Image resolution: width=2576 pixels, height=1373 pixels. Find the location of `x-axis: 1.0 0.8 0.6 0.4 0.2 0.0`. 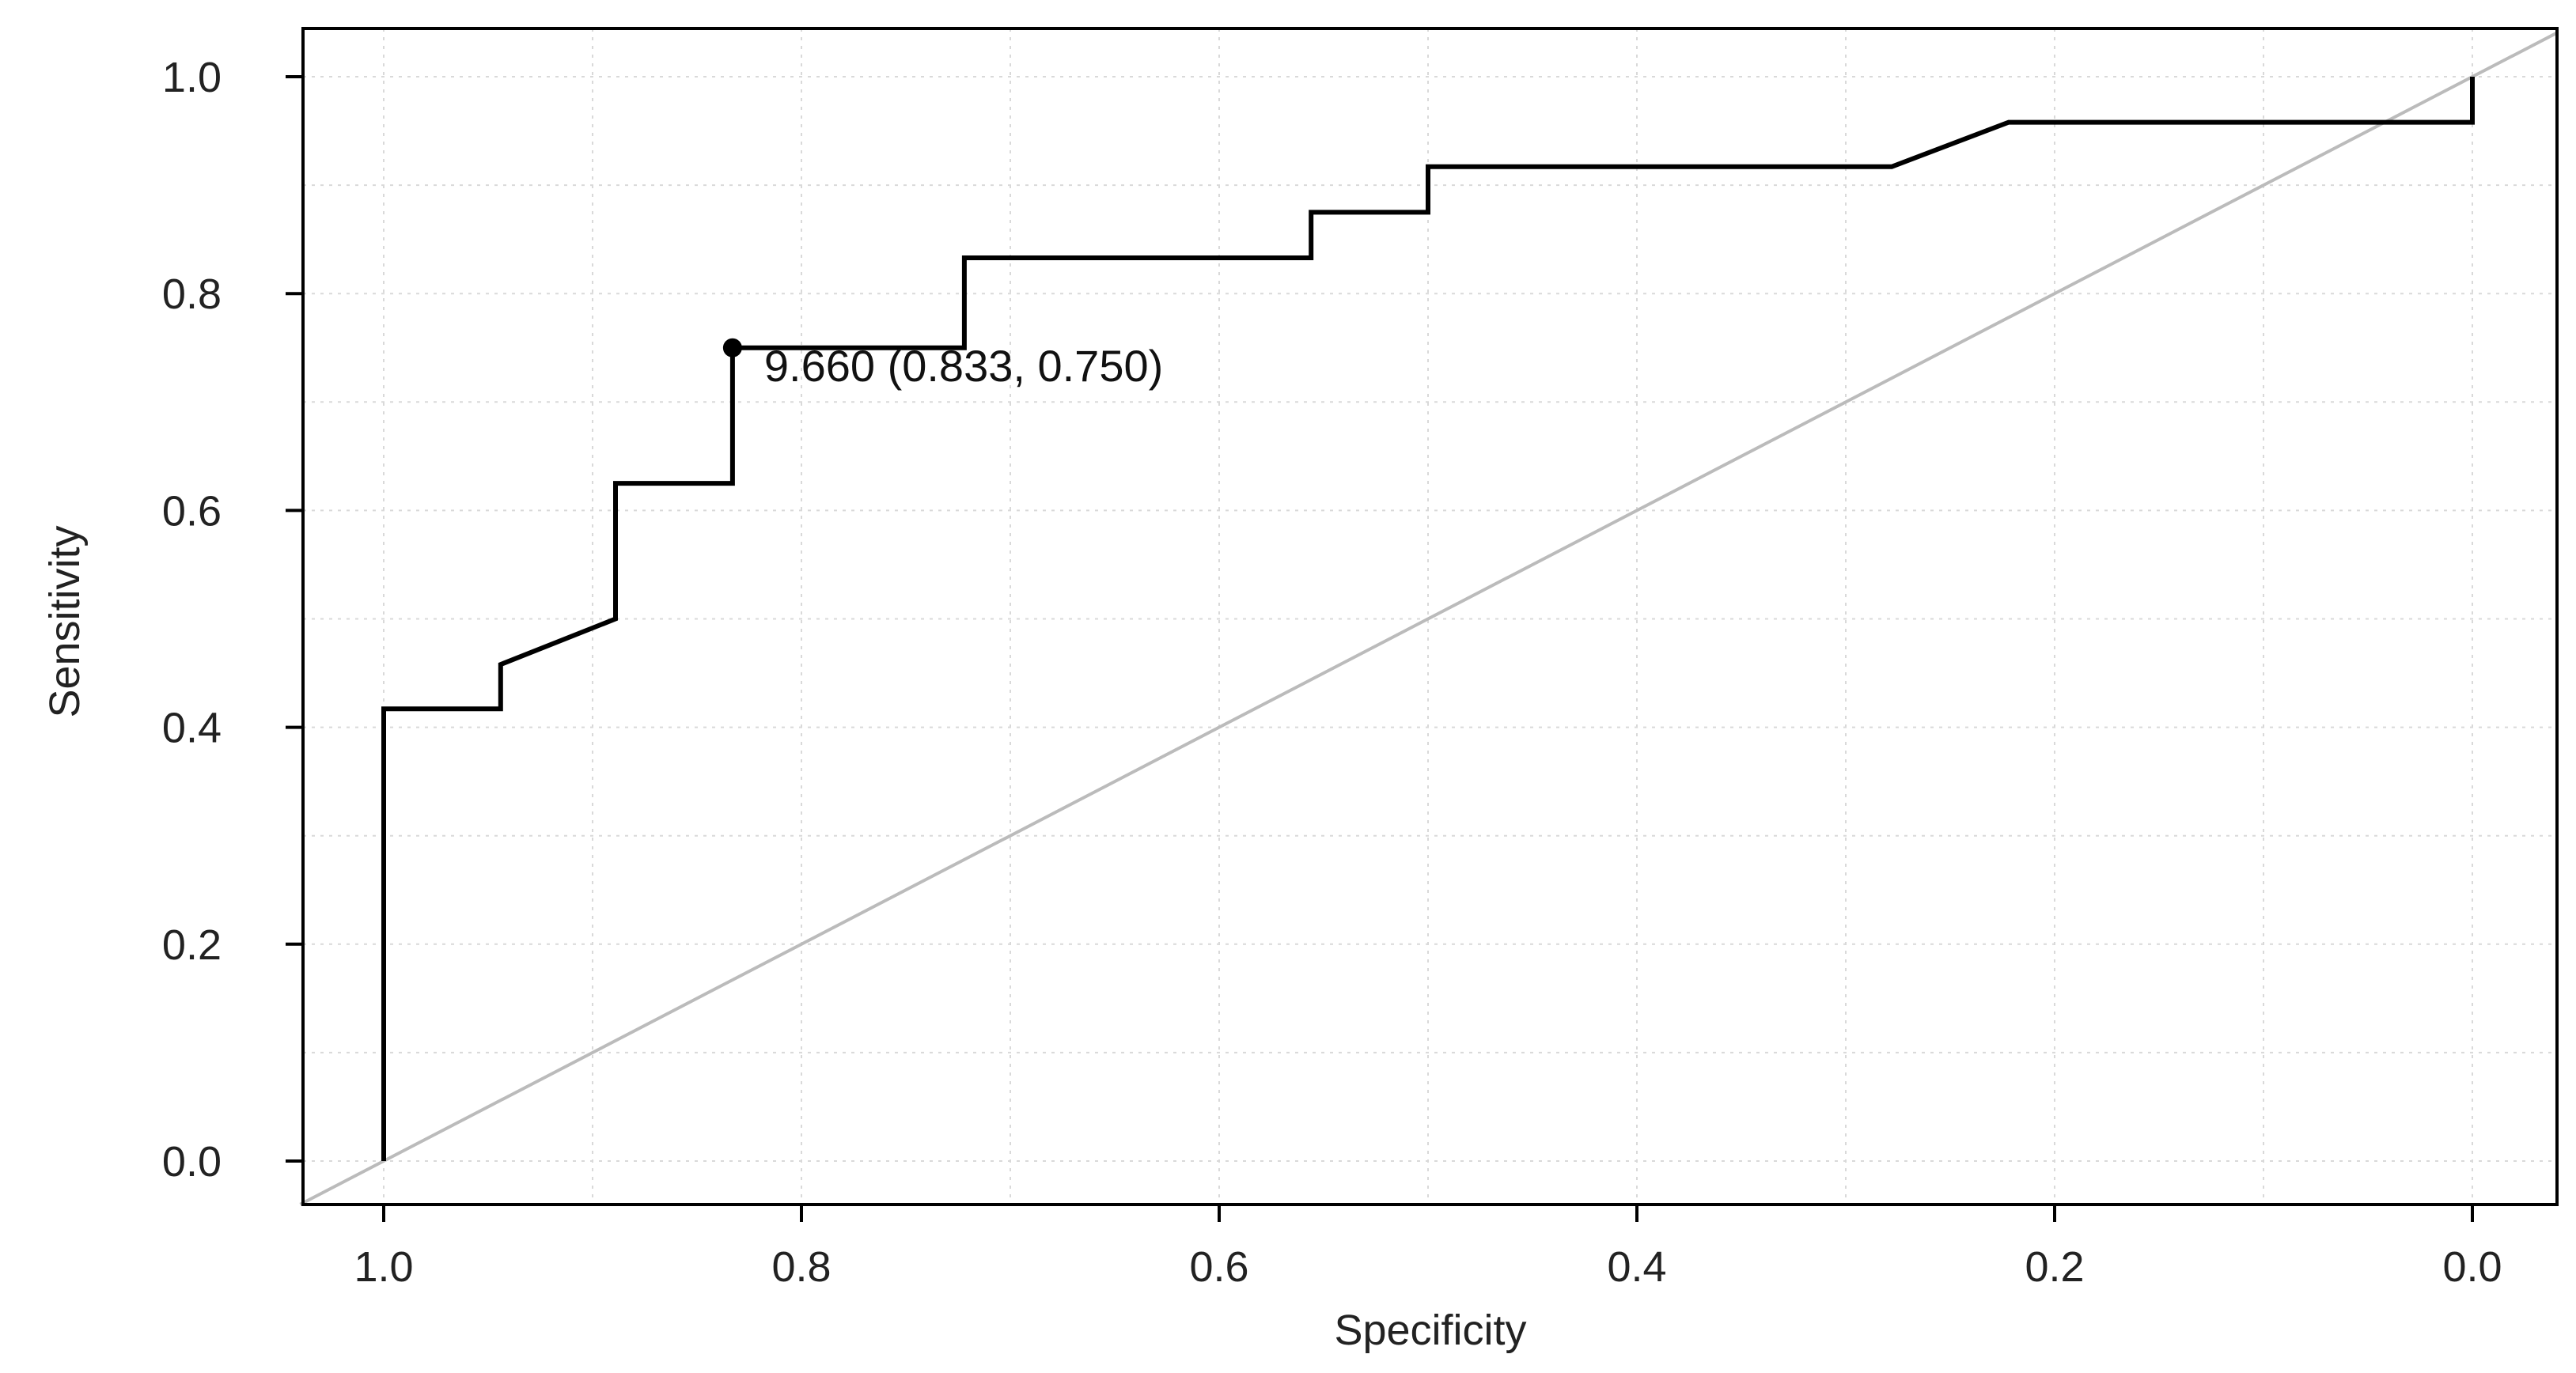

x-axis: 1.0 0.8 0.6 0.4 0.2 0.0 is located at coordinates (1428, 1247).